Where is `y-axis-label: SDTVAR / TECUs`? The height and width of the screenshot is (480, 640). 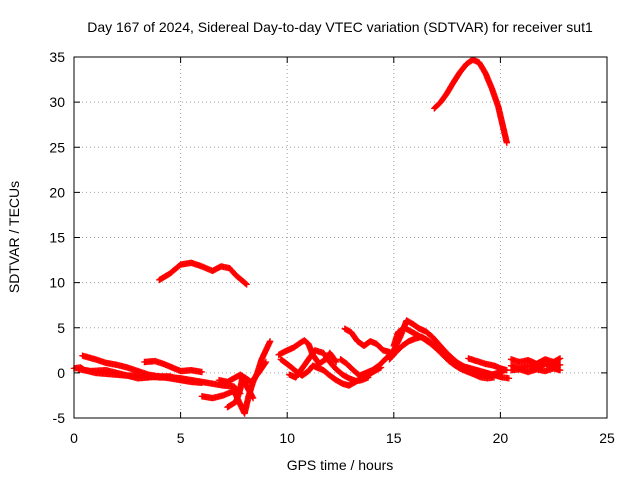 y-axis-label: SDTVAR / TECUs is located at coordinates (14, 237).